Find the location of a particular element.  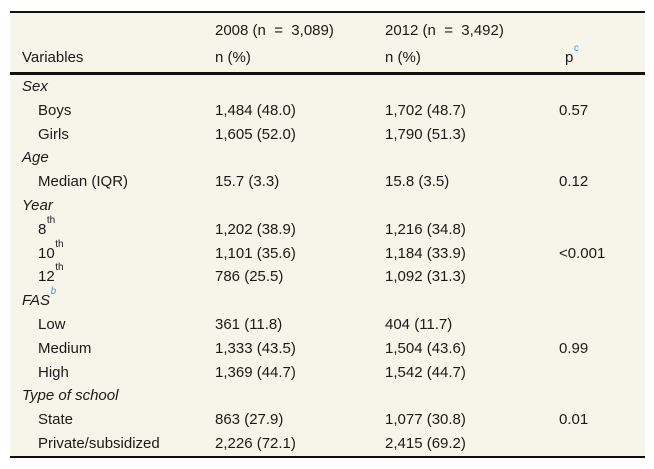

header-group-p-spacer is located at coordinates (595, 28).